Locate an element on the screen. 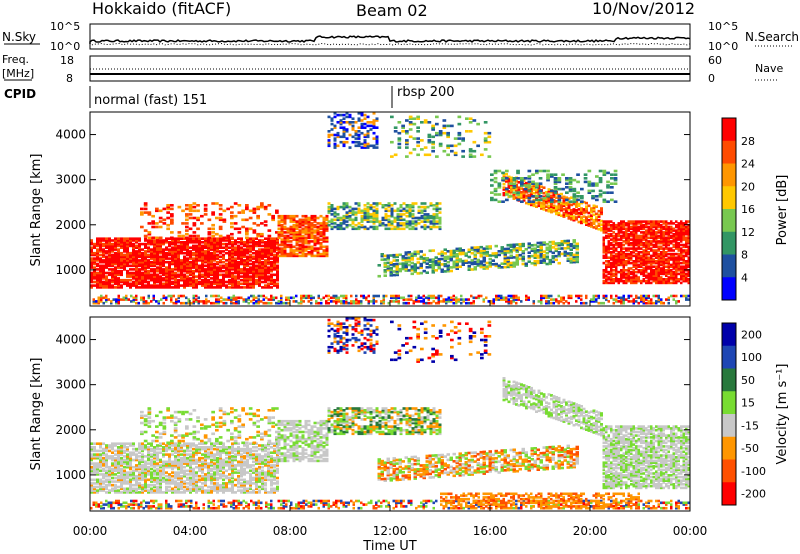  colorbar-tick-label: 28 is located at coordinates (748, 141).